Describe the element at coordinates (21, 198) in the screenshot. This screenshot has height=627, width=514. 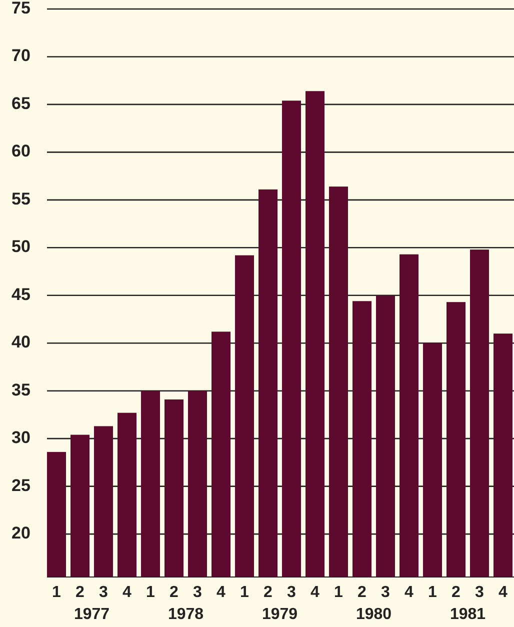
I see `y-tick-label: 55` at that location.